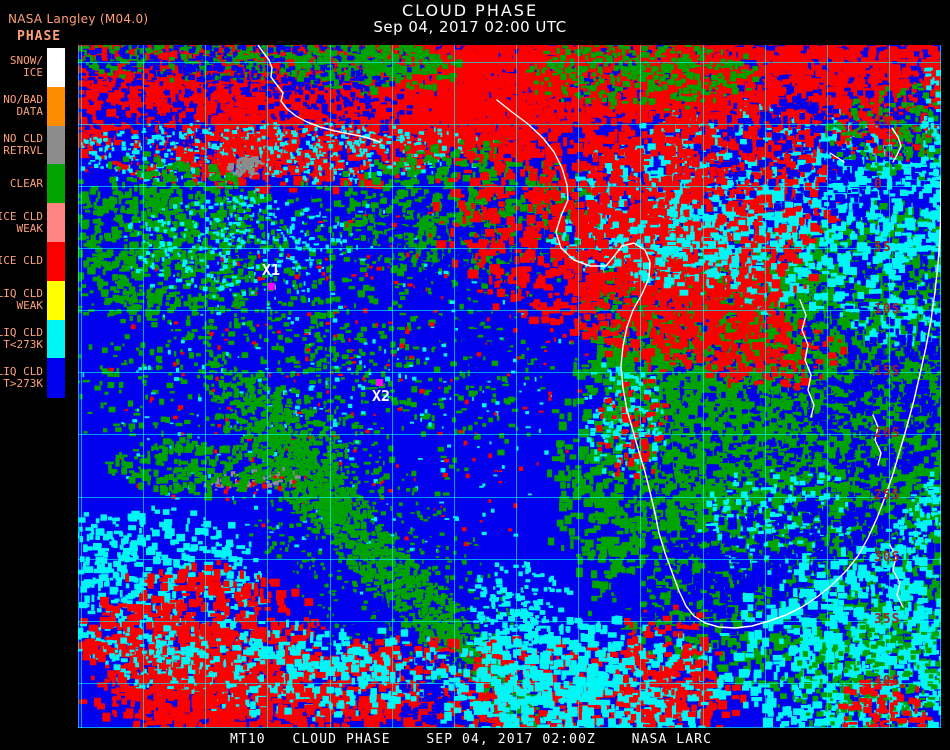  What do you see at coordinates (39, 36) in the screenshot?
I see `legend-title: PHASE` at bounding box center [39, 36].